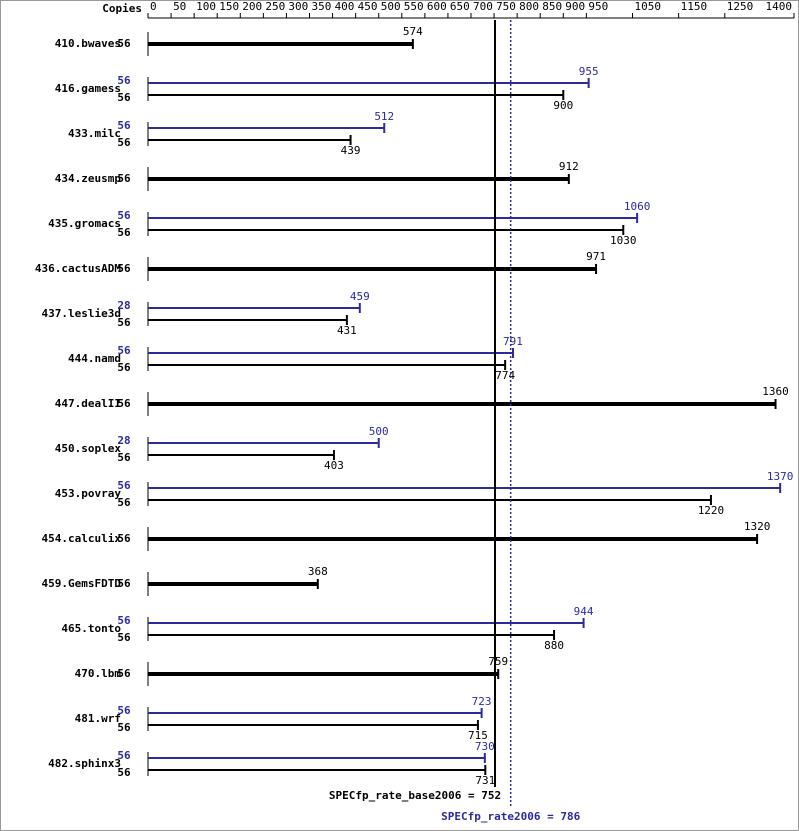  Describe the element at coordinates (384, 116) in the screenshot. I see `peak-value-label: 512` at that location.